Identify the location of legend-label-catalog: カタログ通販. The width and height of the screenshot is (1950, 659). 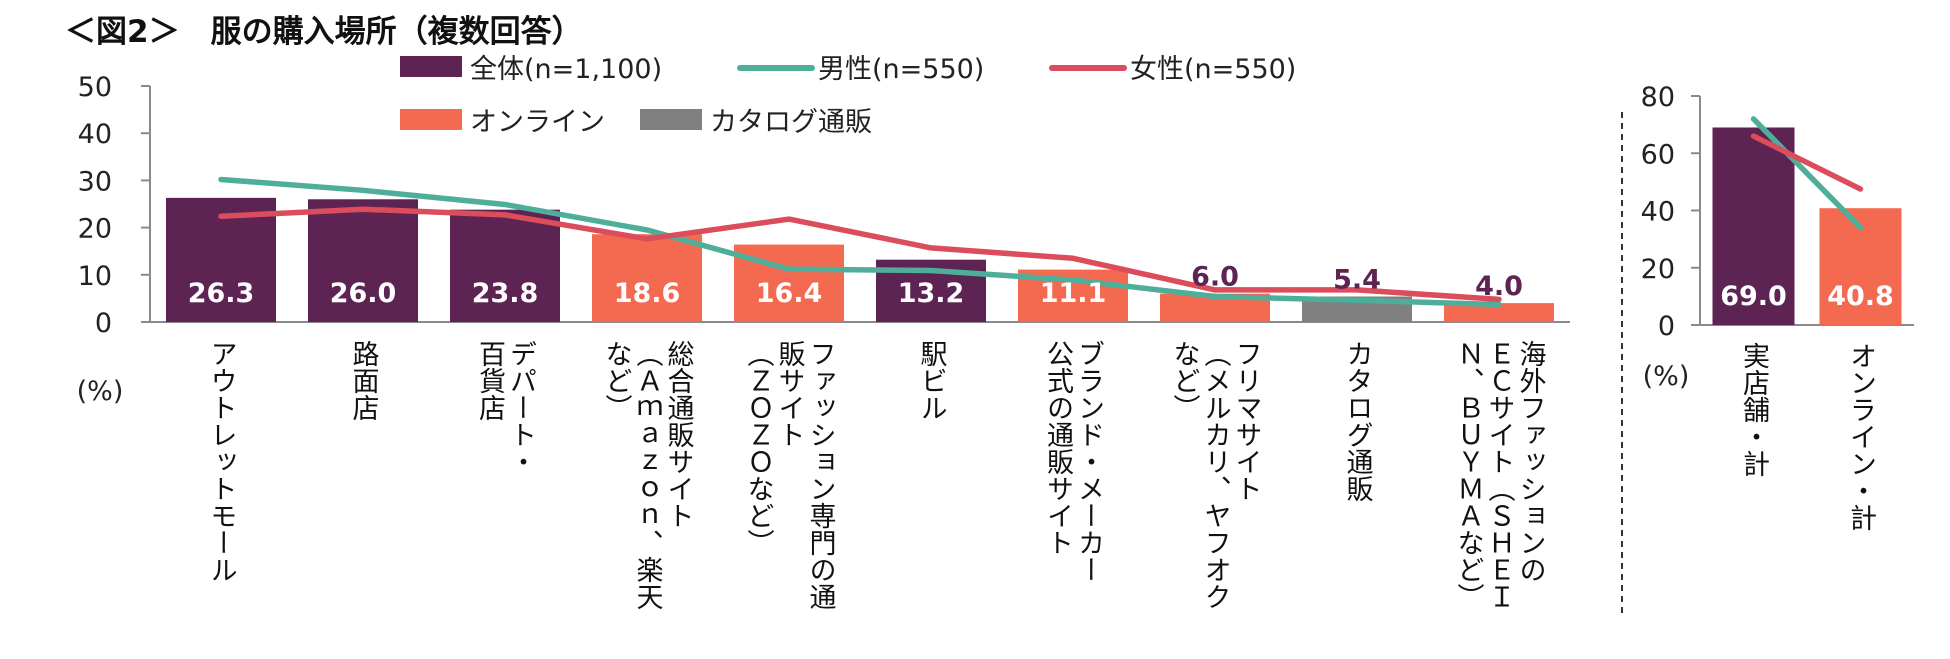
(791, 122).